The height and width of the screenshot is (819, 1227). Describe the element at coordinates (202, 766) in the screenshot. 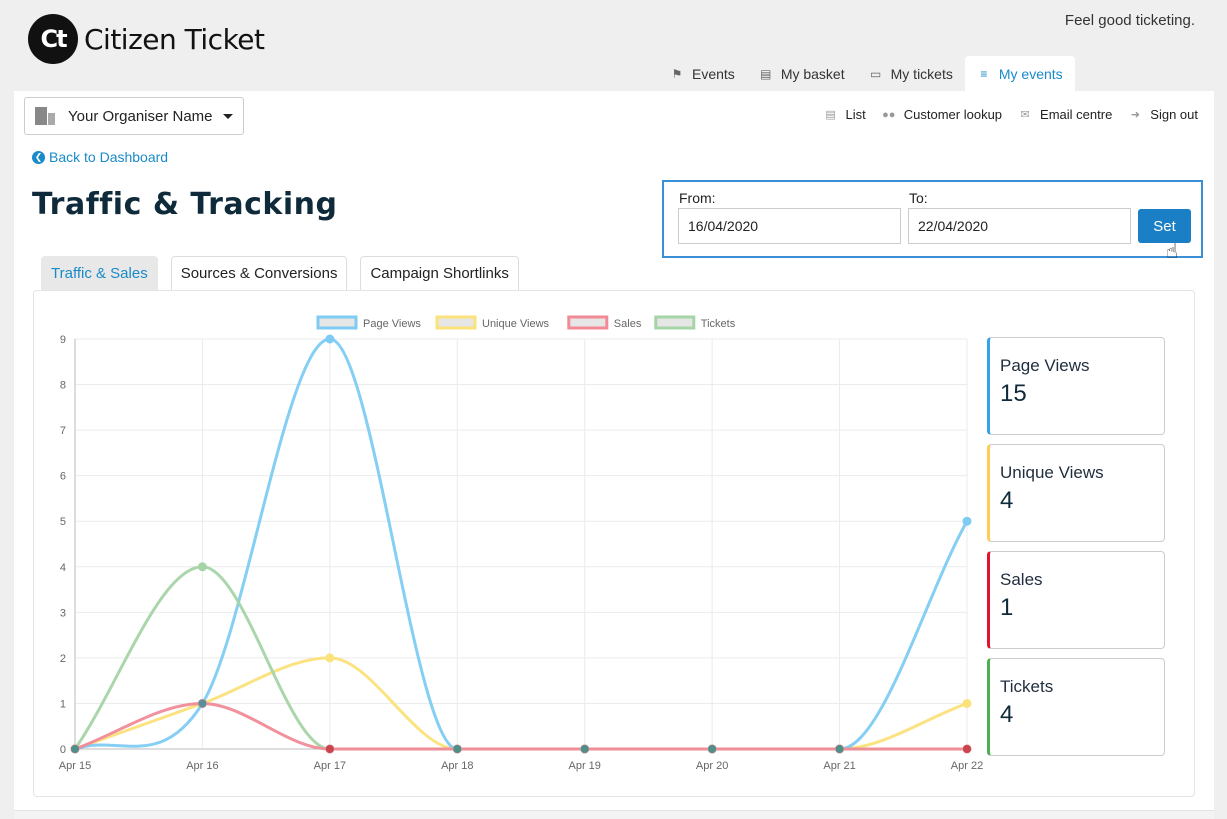

I see `x-tick-label: Apr 16` at that location.